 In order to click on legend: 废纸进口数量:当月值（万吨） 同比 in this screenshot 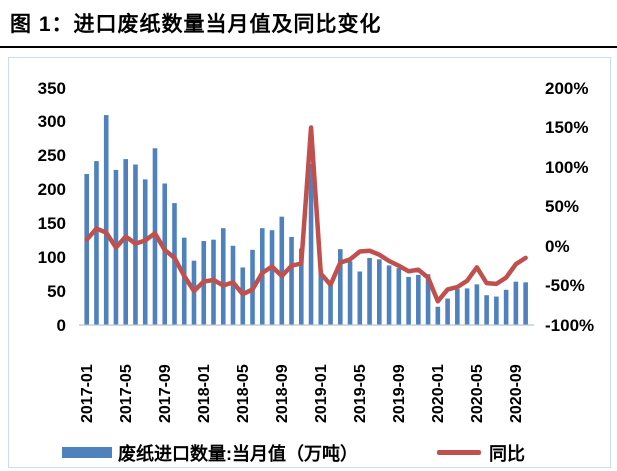, I will do `click(308, 453)`.